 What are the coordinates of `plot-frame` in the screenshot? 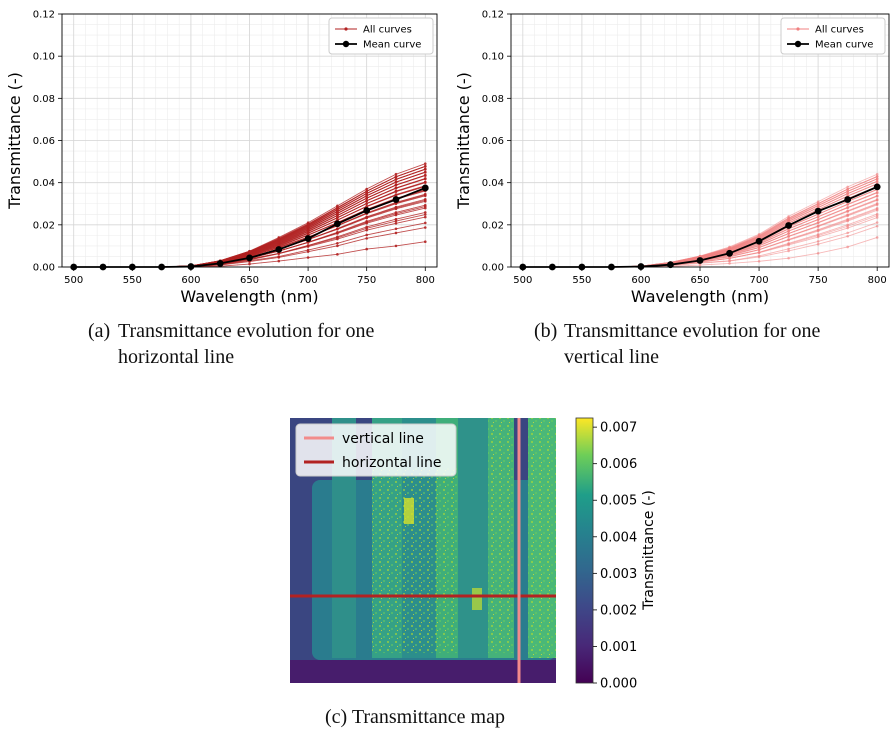 It's located at (249, 140).